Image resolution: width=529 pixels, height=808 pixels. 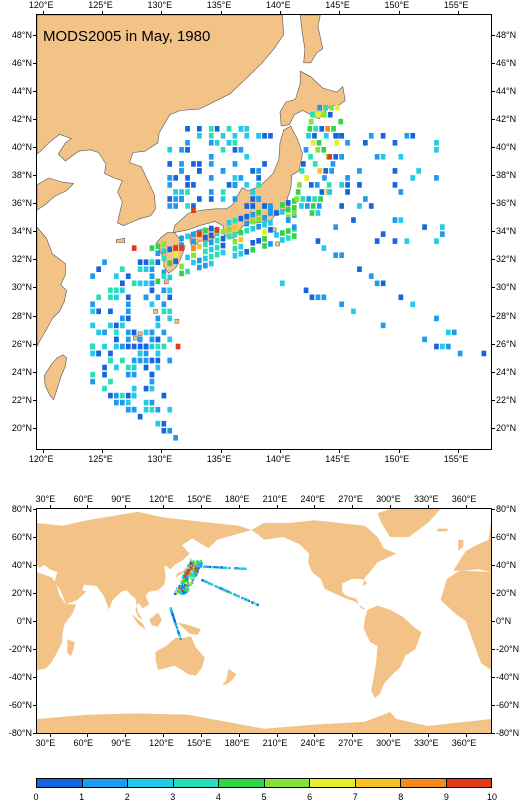 I want to click on lon-tick-label: 125°E, so click(x=100, y=459).